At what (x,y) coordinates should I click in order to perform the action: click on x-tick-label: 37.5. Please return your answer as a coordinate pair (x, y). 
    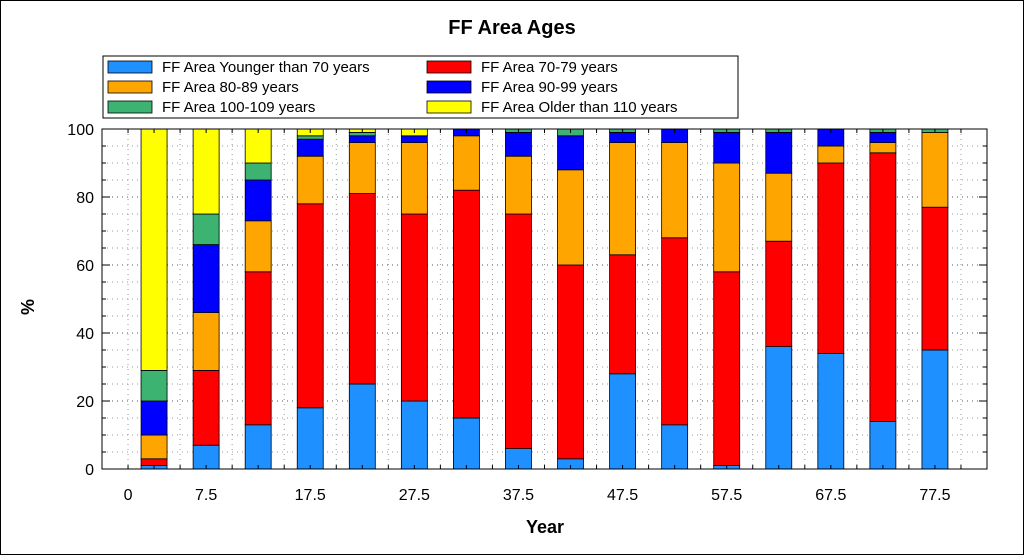
    Looking at the image, I should click on (518, 495).